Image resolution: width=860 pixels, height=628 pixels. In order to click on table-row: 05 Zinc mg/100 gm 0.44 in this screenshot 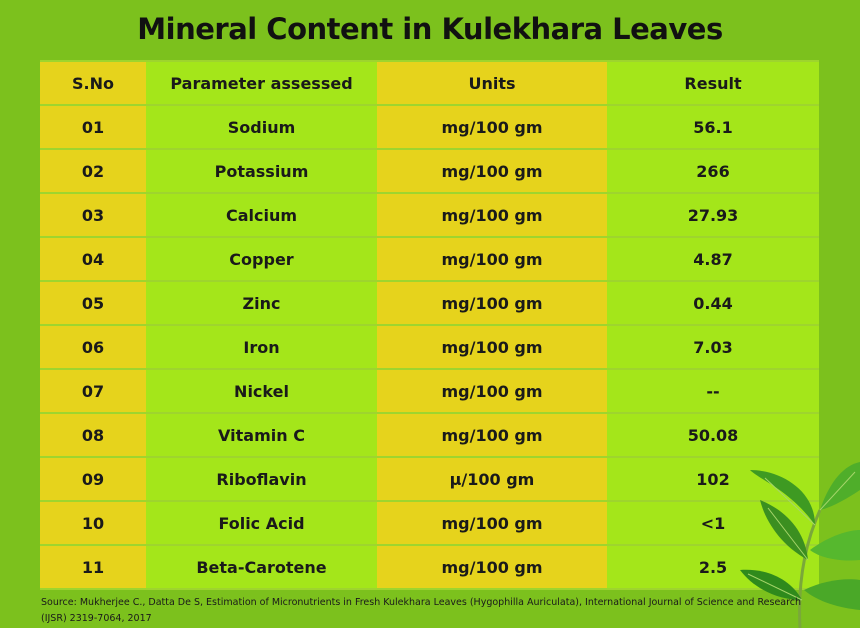, I will do `click(429, 303)`.